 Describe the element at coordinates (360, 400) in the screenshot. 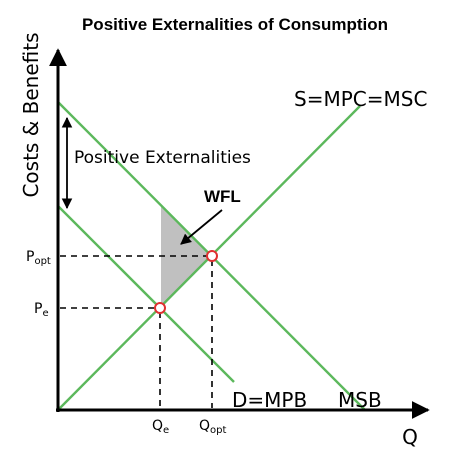

I see `msb-curve-label: MSB` at that location.